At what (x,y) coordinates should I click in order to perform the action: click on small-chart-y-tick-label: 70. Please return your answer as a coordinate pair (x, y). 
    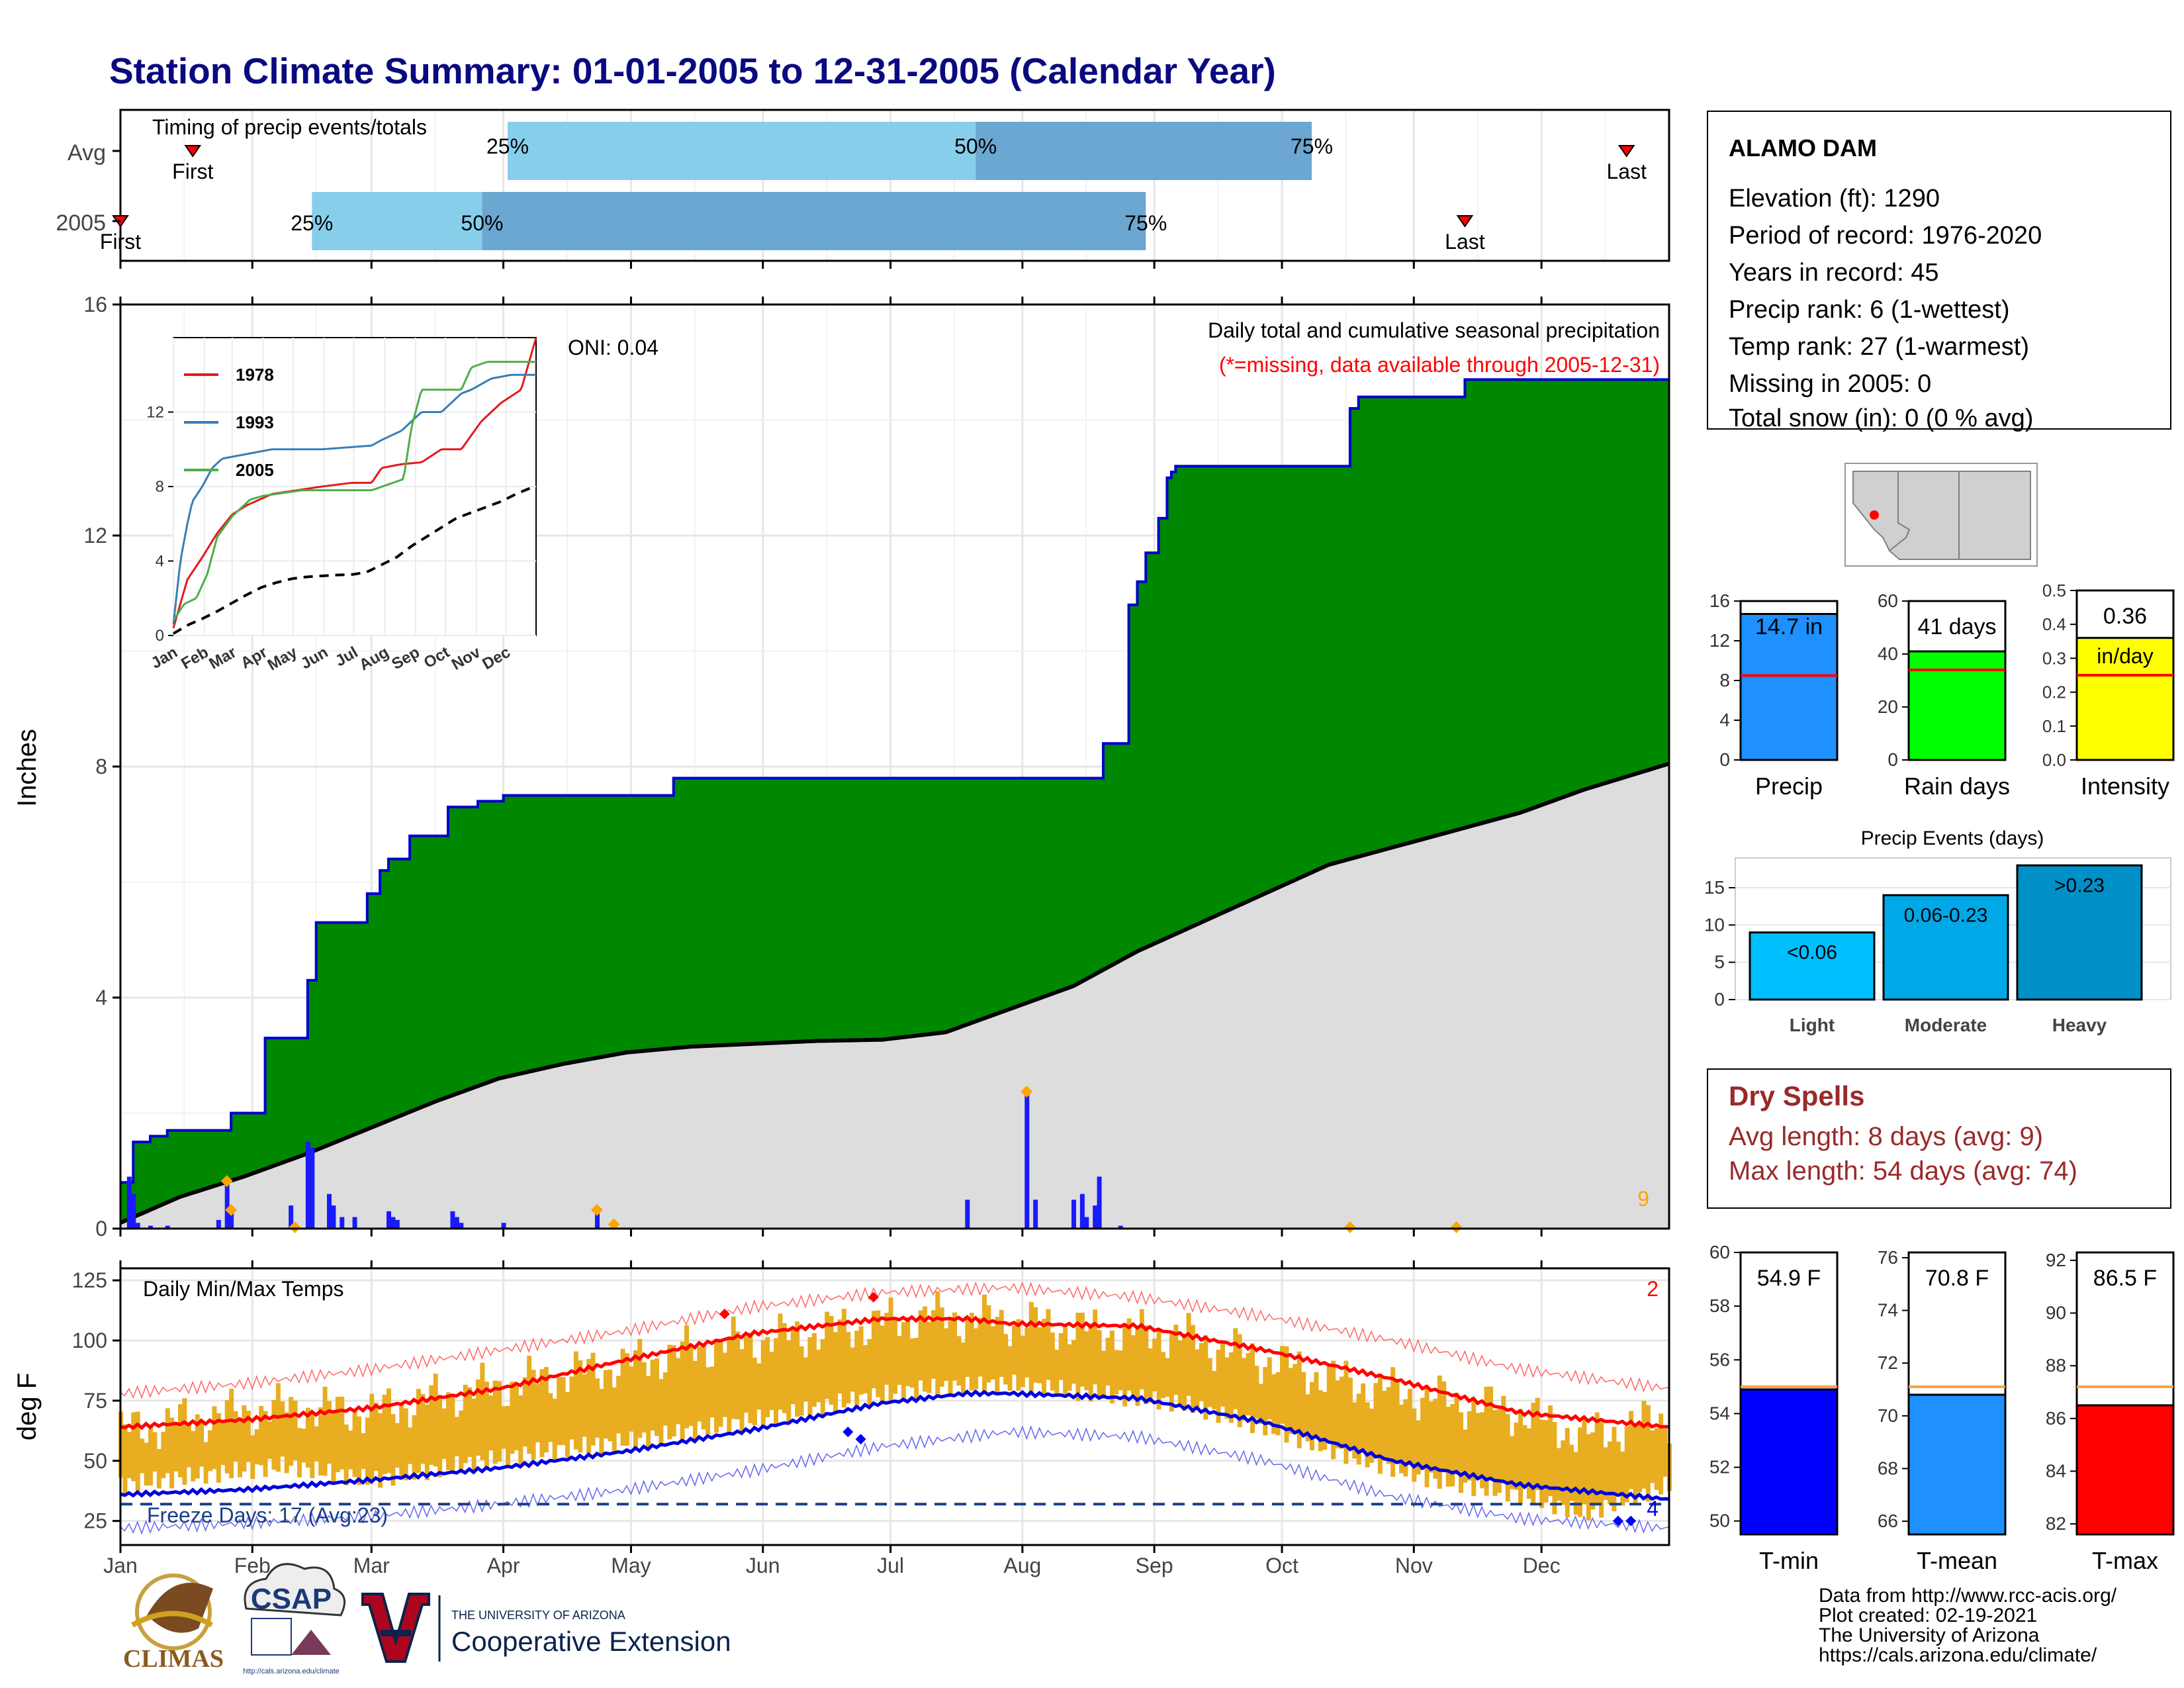
    Looking at the image, I should click on (1888, 1415).